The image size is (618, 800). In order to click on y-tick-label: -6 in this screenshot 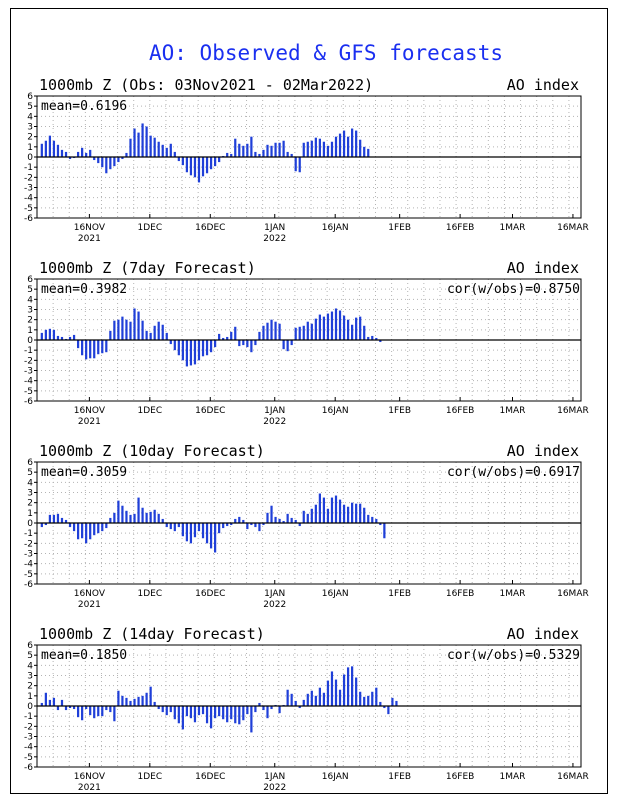, I will do `click(28, 219)`.